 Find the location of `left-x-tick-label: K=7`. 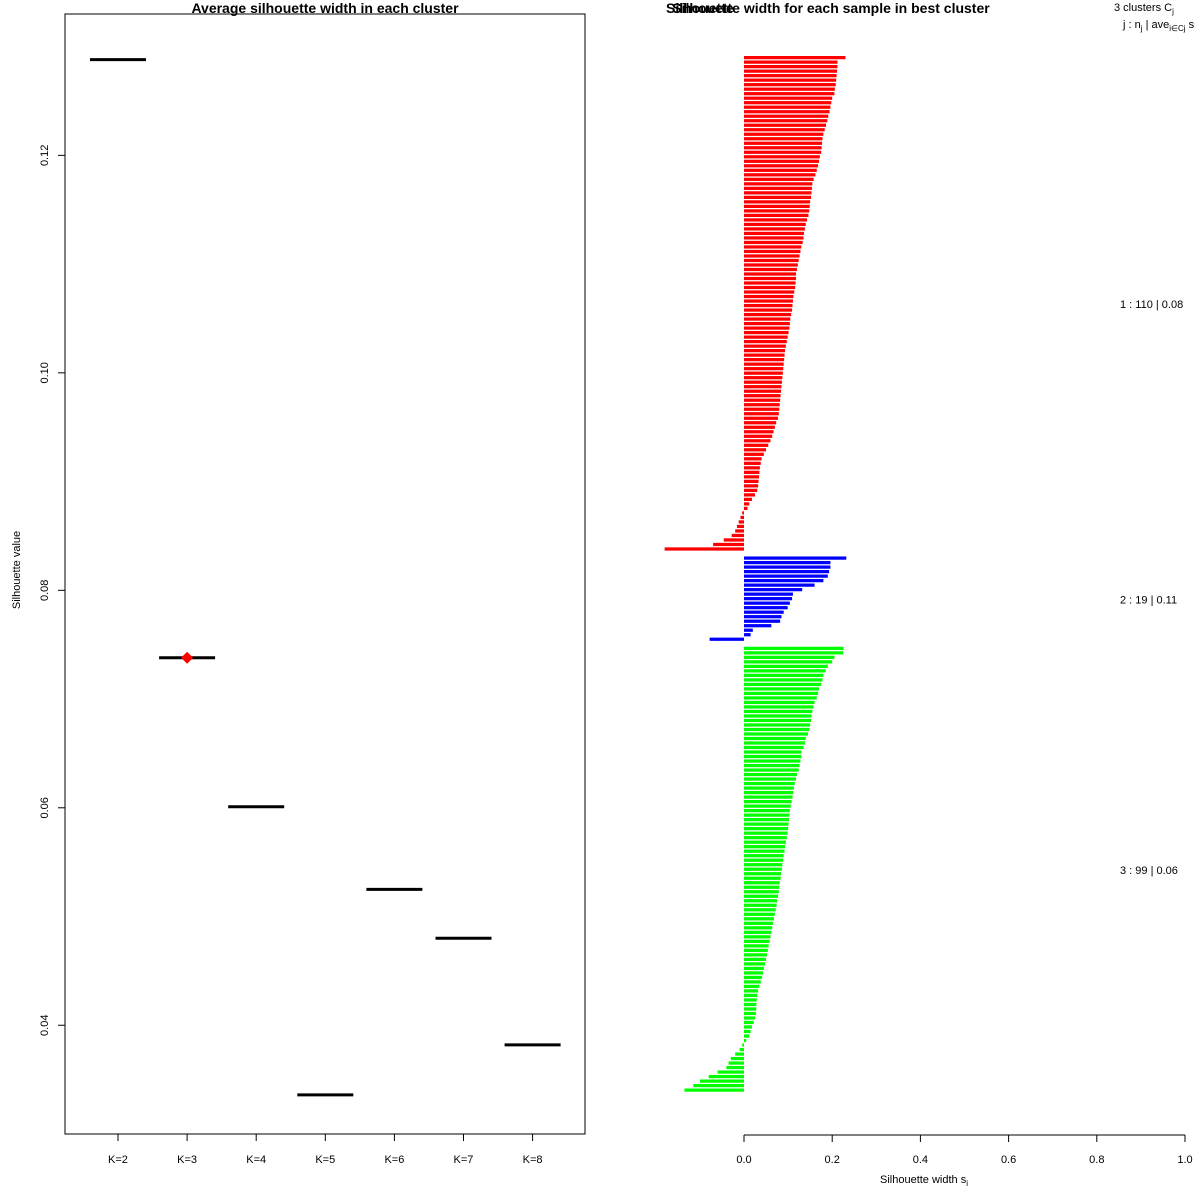

left-x-tick-label: K=7 is located at coordinates (464, 1160).